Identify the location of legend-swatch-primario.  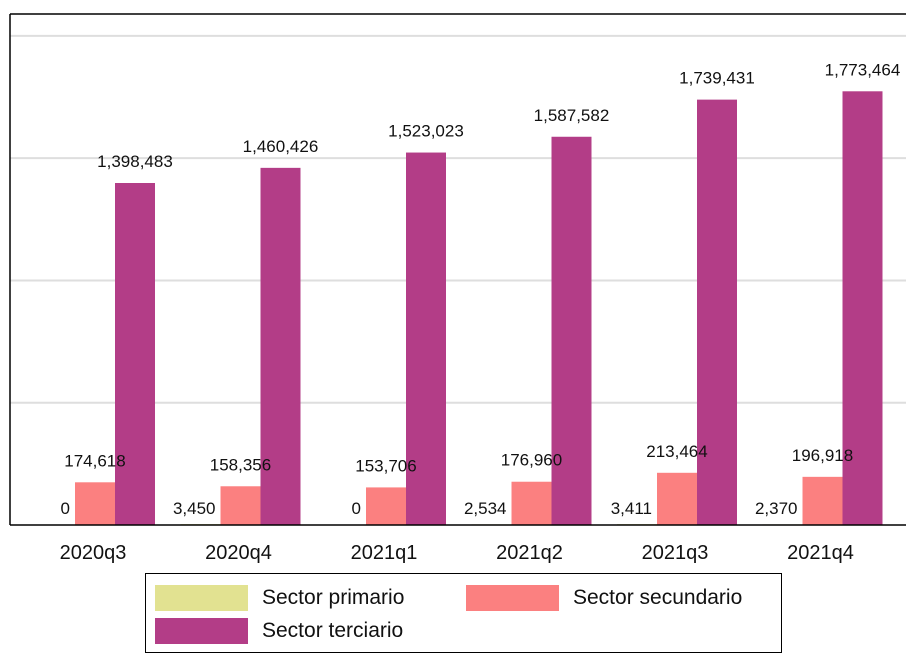
(201, 598).